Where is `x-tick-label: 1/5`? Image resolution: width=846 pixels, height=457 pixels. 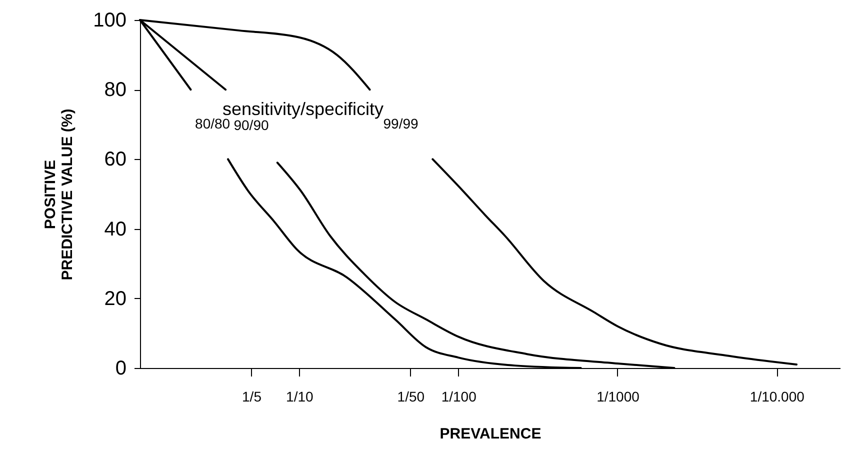
x-tick-label: 1/5 is located at coordinates (252, 396).